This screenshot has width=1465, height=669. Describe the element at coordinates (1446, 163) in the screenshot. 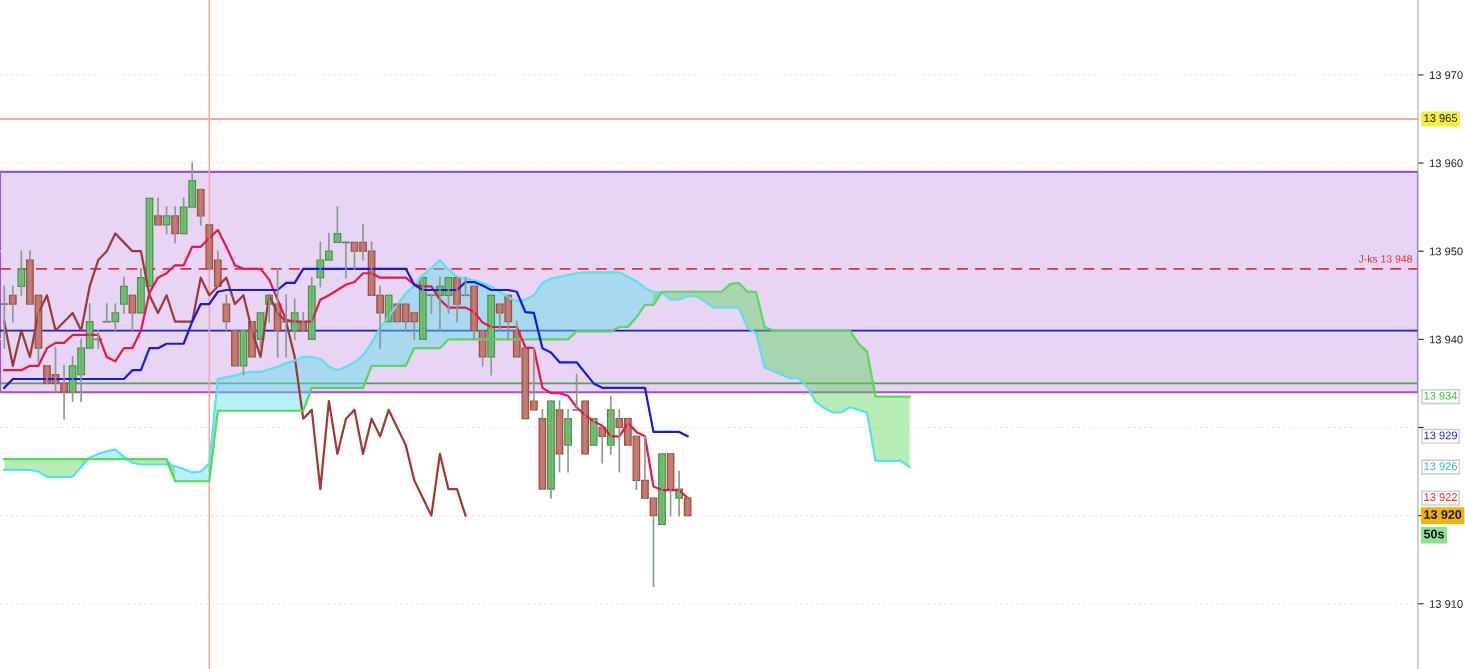

I see `y-tick-label: 13 960` at that location.